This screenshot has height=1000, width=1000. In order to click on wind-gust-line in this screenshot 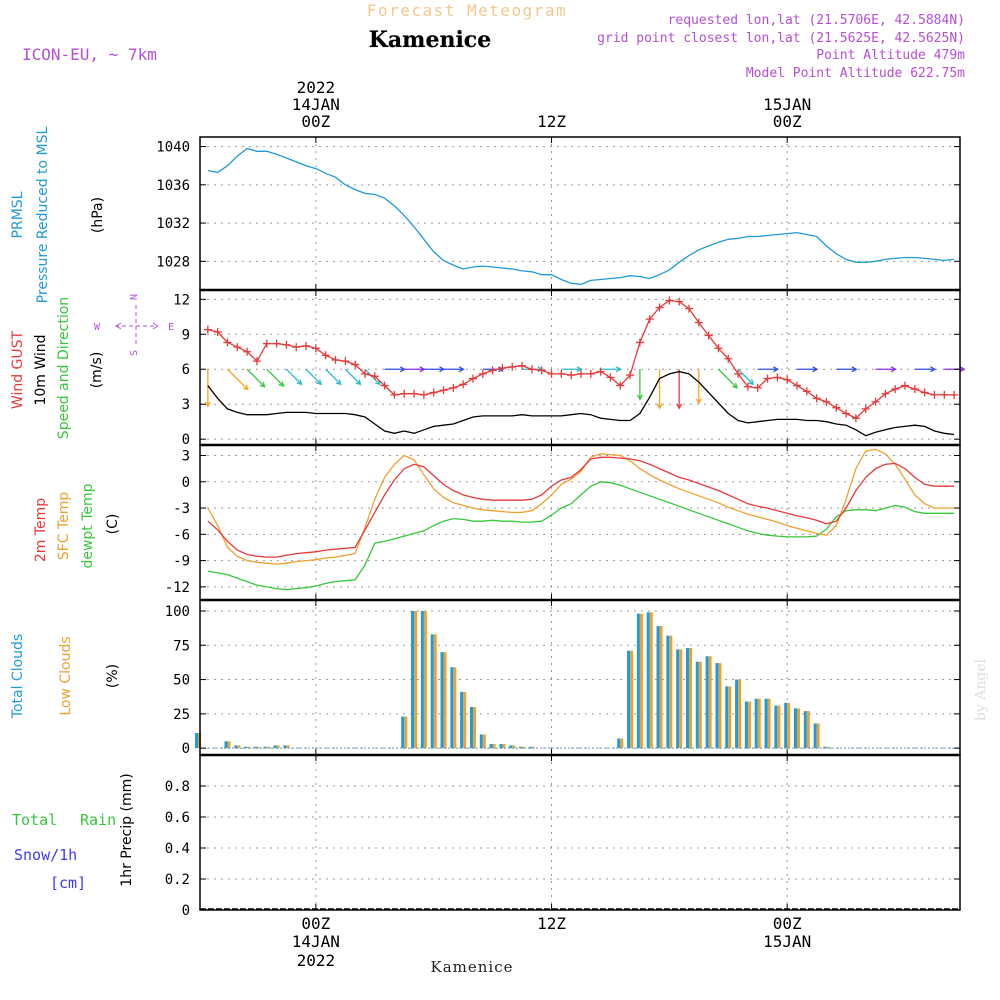, I will do `click(581, 359)`.